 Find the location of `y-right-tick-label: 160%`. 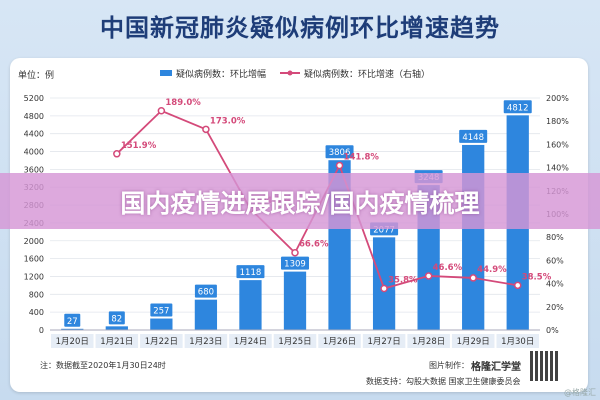

y-right-tick-label: 160% is located at coordinates (557, 144).